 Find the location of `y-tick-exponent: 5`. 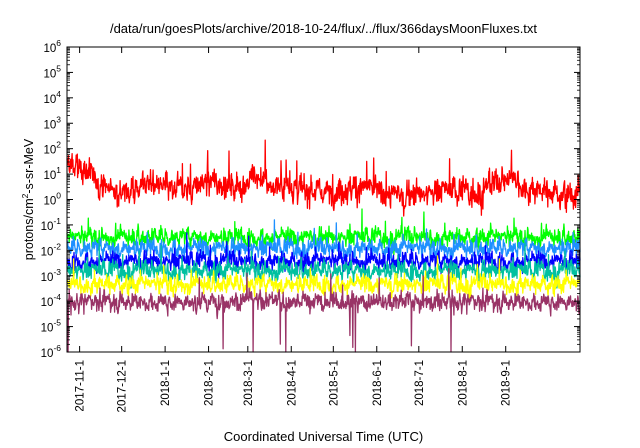

y-tick-exponent: 5 is located at coordinates (58, 68).